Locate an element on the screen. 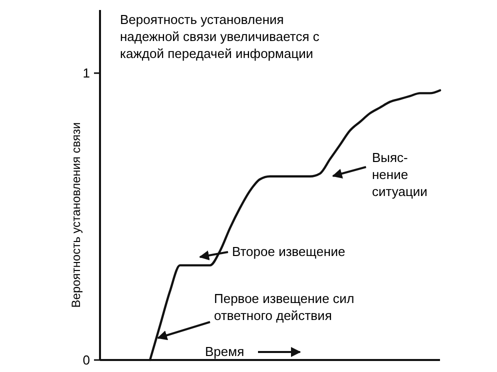 The image size is (497, 372). annotation: Второе извещение is located at coordinates (289, 251).